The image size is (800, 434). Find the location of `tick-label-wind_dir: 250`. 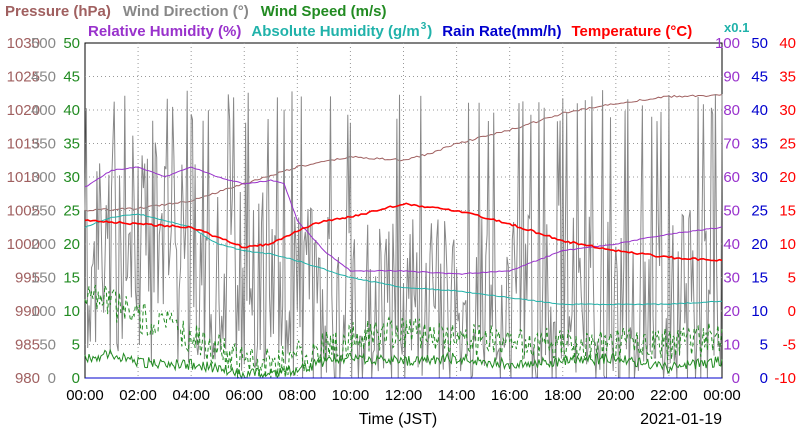

tick-label-wind_dir: 250 is located at coordinates (43, 211).